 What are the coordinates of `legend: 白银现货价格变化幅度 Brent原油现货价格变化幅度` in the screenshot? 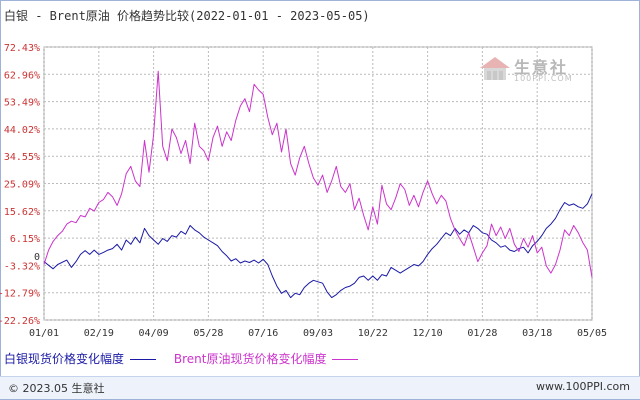 It's located at (188, 358).